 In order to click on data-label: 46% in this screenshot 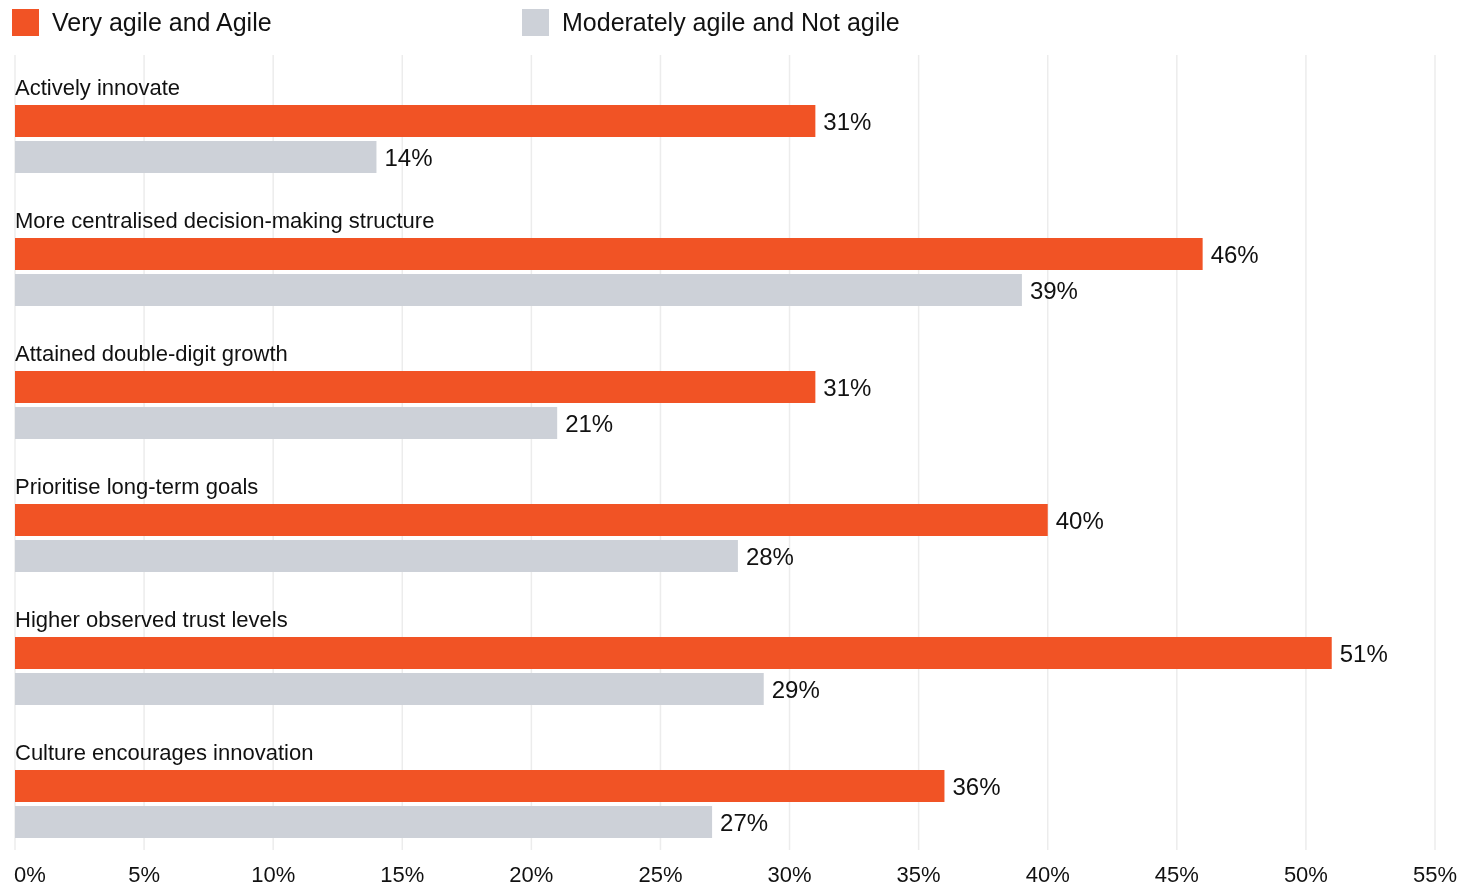, I will do `click(1234, 254)`.